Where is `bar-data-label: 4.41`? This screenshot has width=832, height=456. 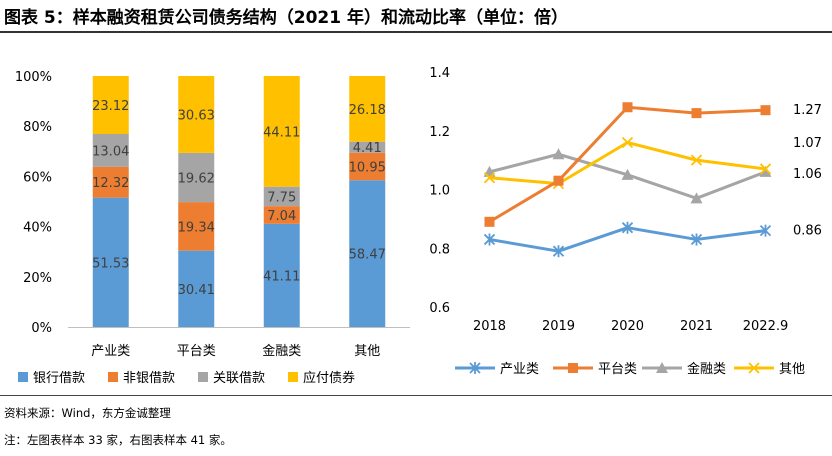
bar-data-label: 4.41 is located at coordinates (367, 148).